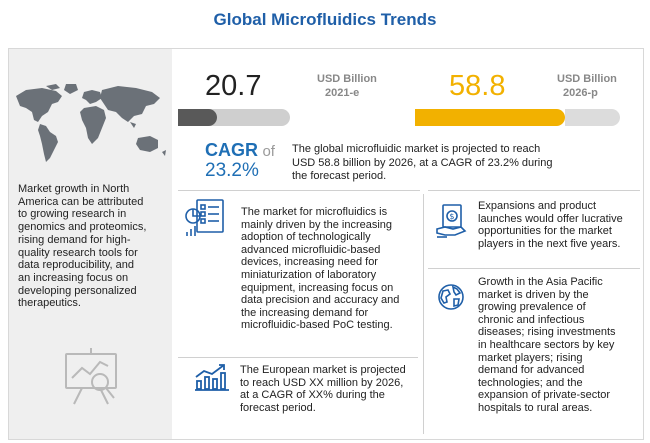  What do you see at coordinates (545, 231) in the screenshot?
I see `text-line: opportunities for the market` at bounding box center [545, 231].